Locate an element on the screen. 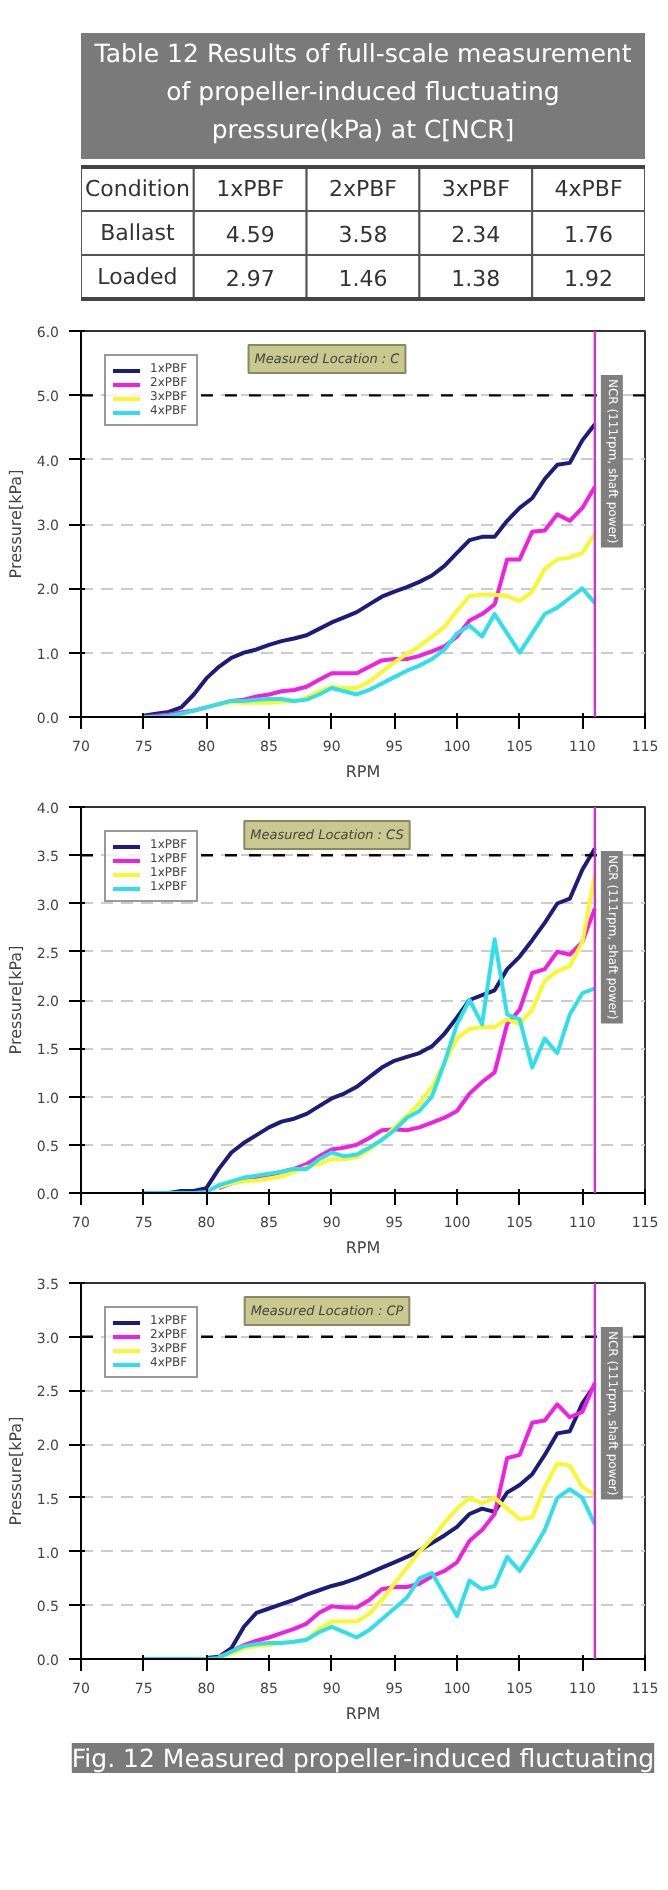 The width and height of the screenshot is (668, 1890). data-label: 2.97 is located at coordinates (250, 279).